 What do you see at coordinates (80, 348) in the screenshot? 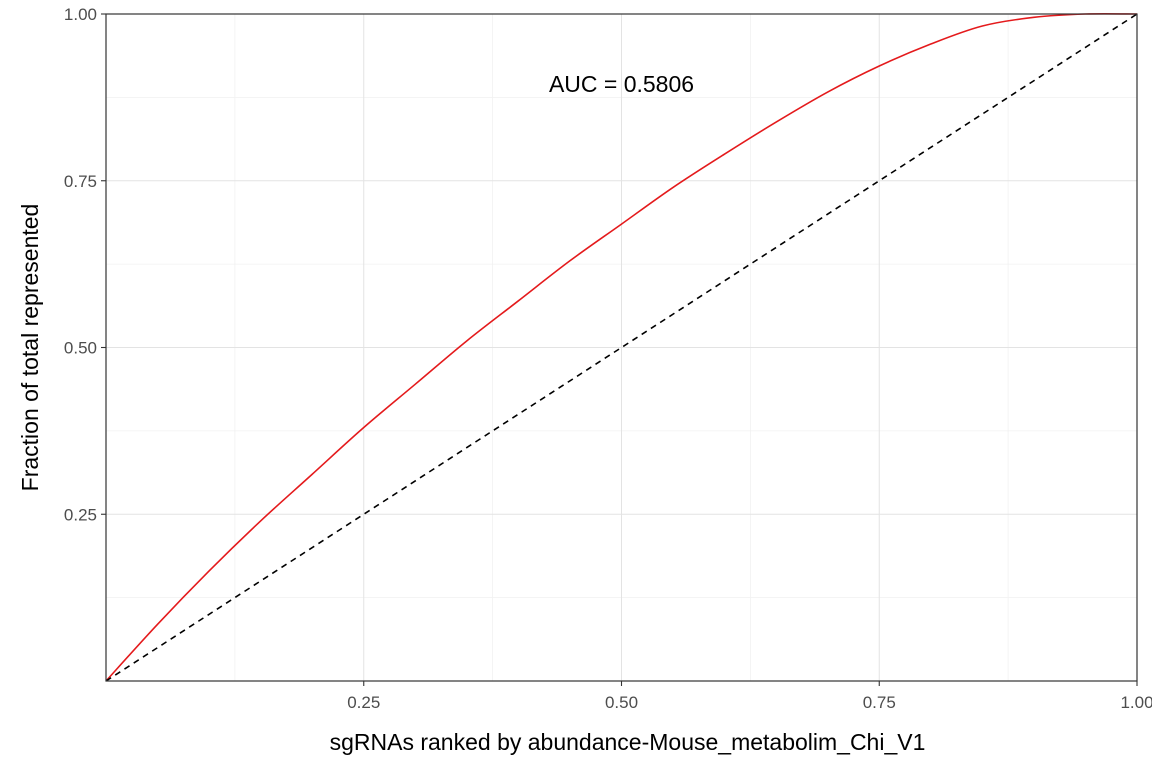
I see `y-tick-label: 0.50` at bounding box center [80, 348].